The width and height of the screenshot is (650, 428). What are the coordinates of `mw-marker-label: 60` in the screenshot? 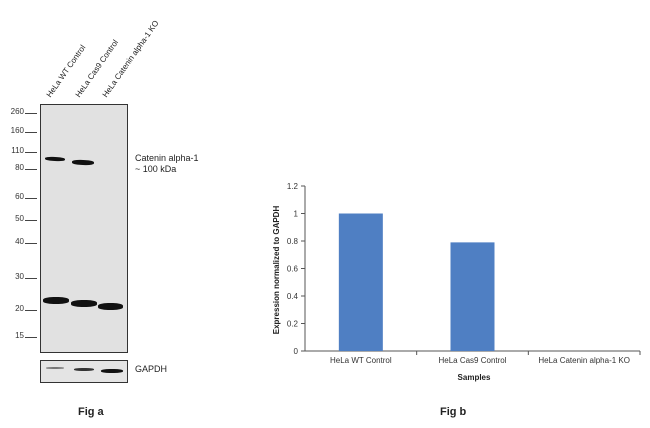 It's located at (19, 196).